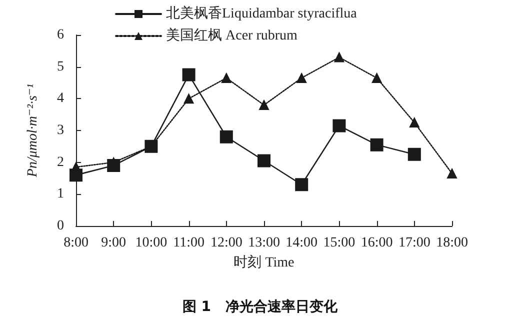 This screenshot has width=520, height=325. What do you see at coordinates (76, 243) in the screenshot?
I see `x-tick-label: 8:00` at bounding box center [76, 243].